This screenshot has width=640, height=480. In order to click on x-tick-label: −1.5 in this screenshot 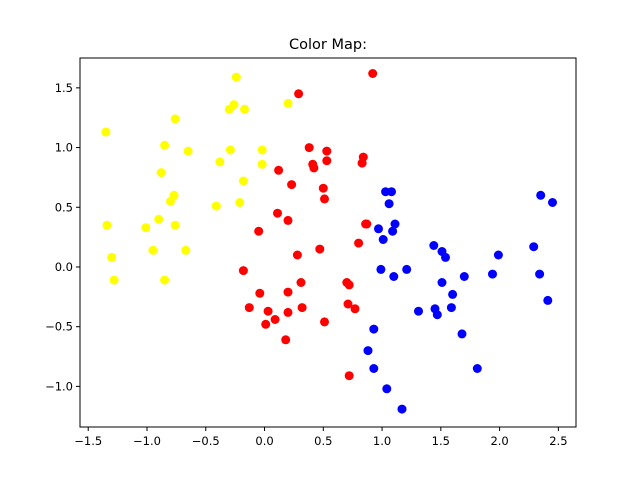, I will do `click(88, 441)`.